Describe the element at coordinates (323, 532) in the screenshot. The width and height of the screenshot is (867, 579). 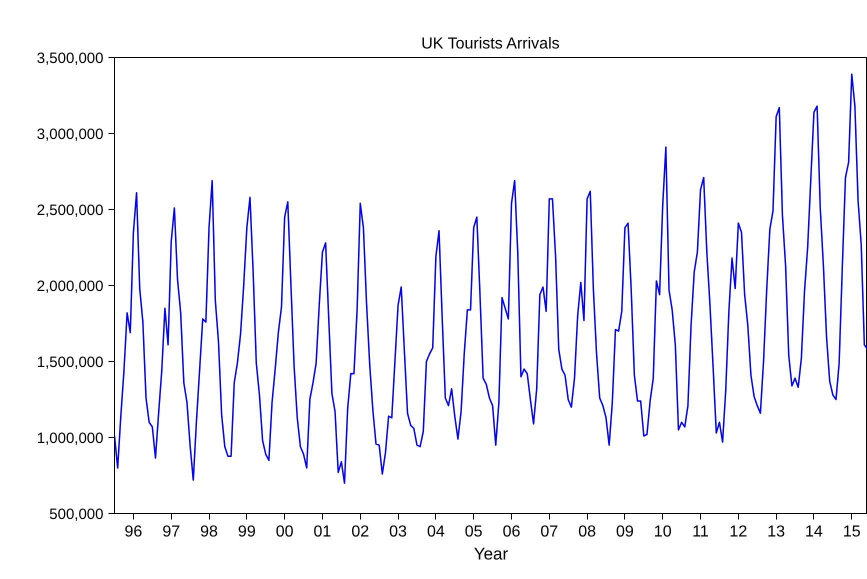
I see `x-tick-label: 01` at that location.